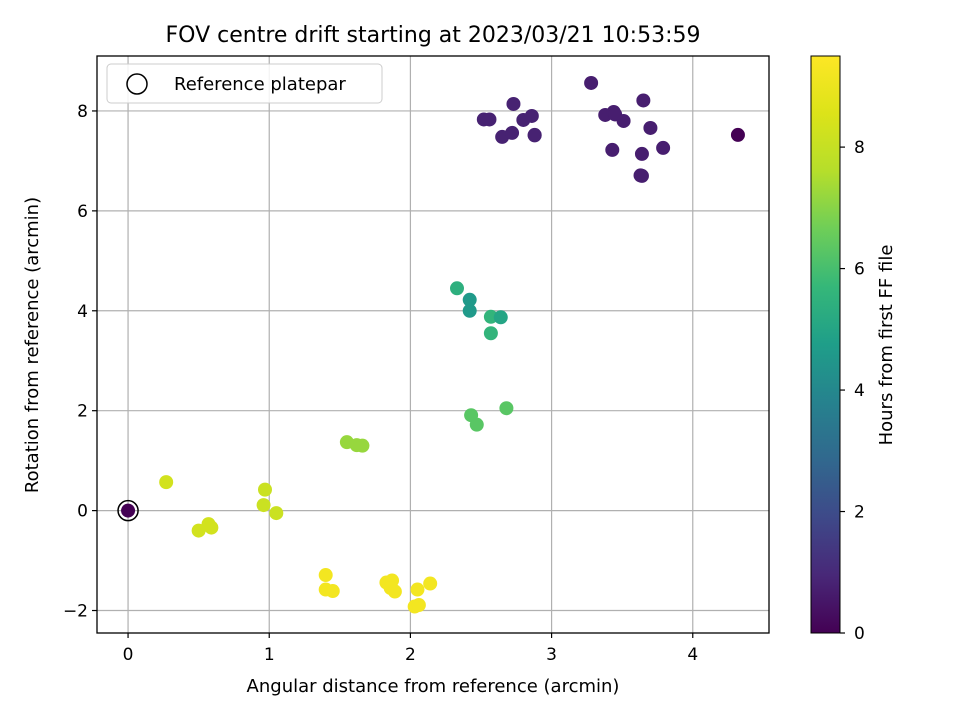  I want to click on x-axis-label: Angular distance from reference (arcmin), so click(433, 686).